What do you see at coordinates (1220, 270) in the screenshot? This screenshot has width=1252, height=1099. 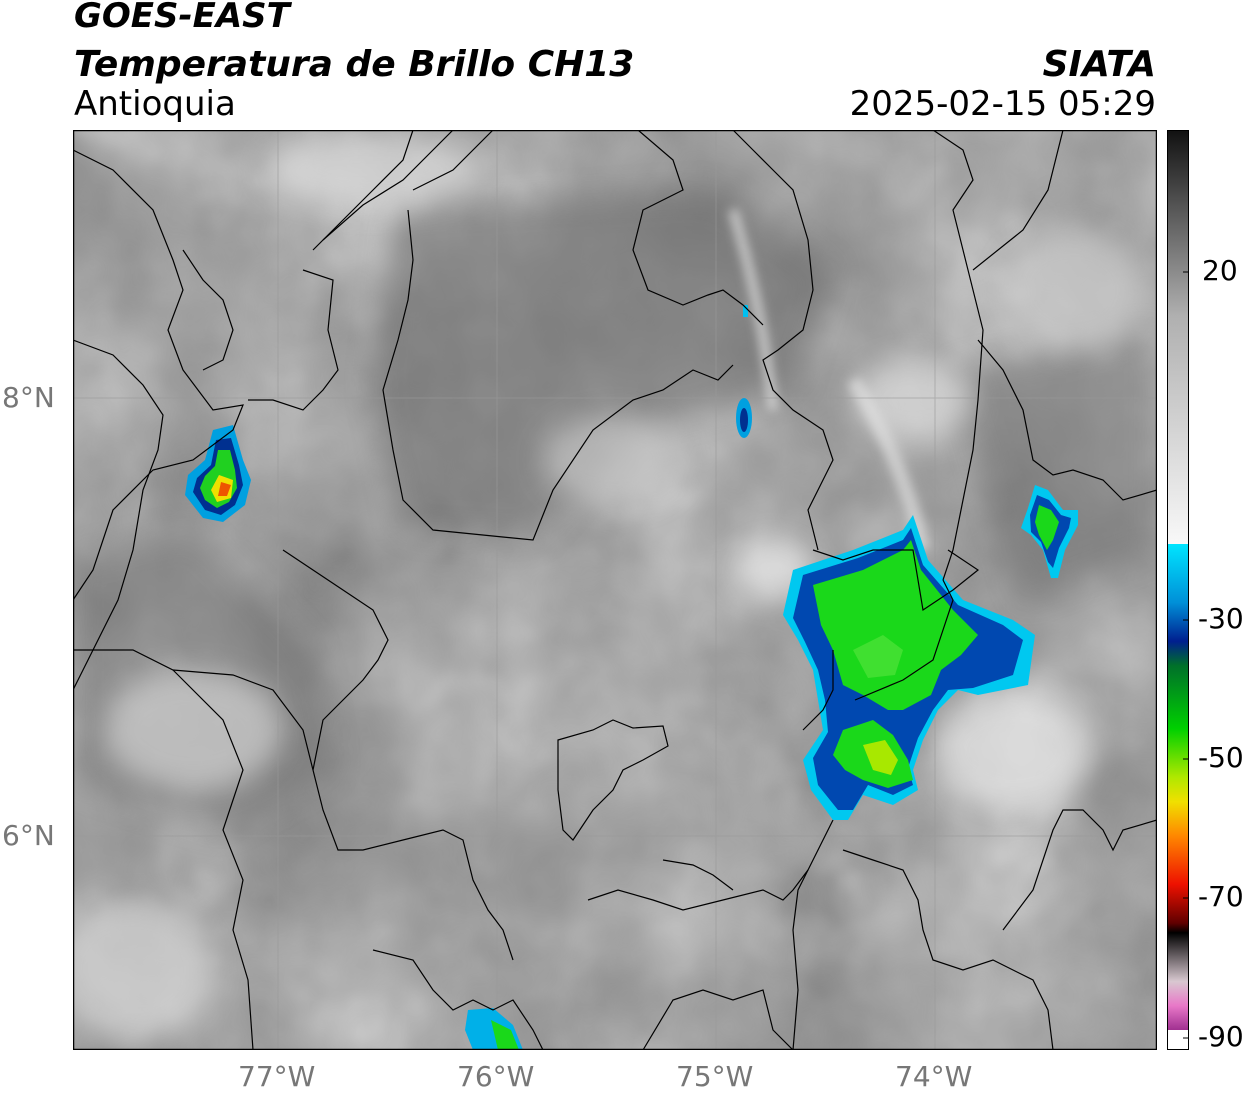 I see `colorbar-tick-20: 20` at bounding box center [1220, 270].